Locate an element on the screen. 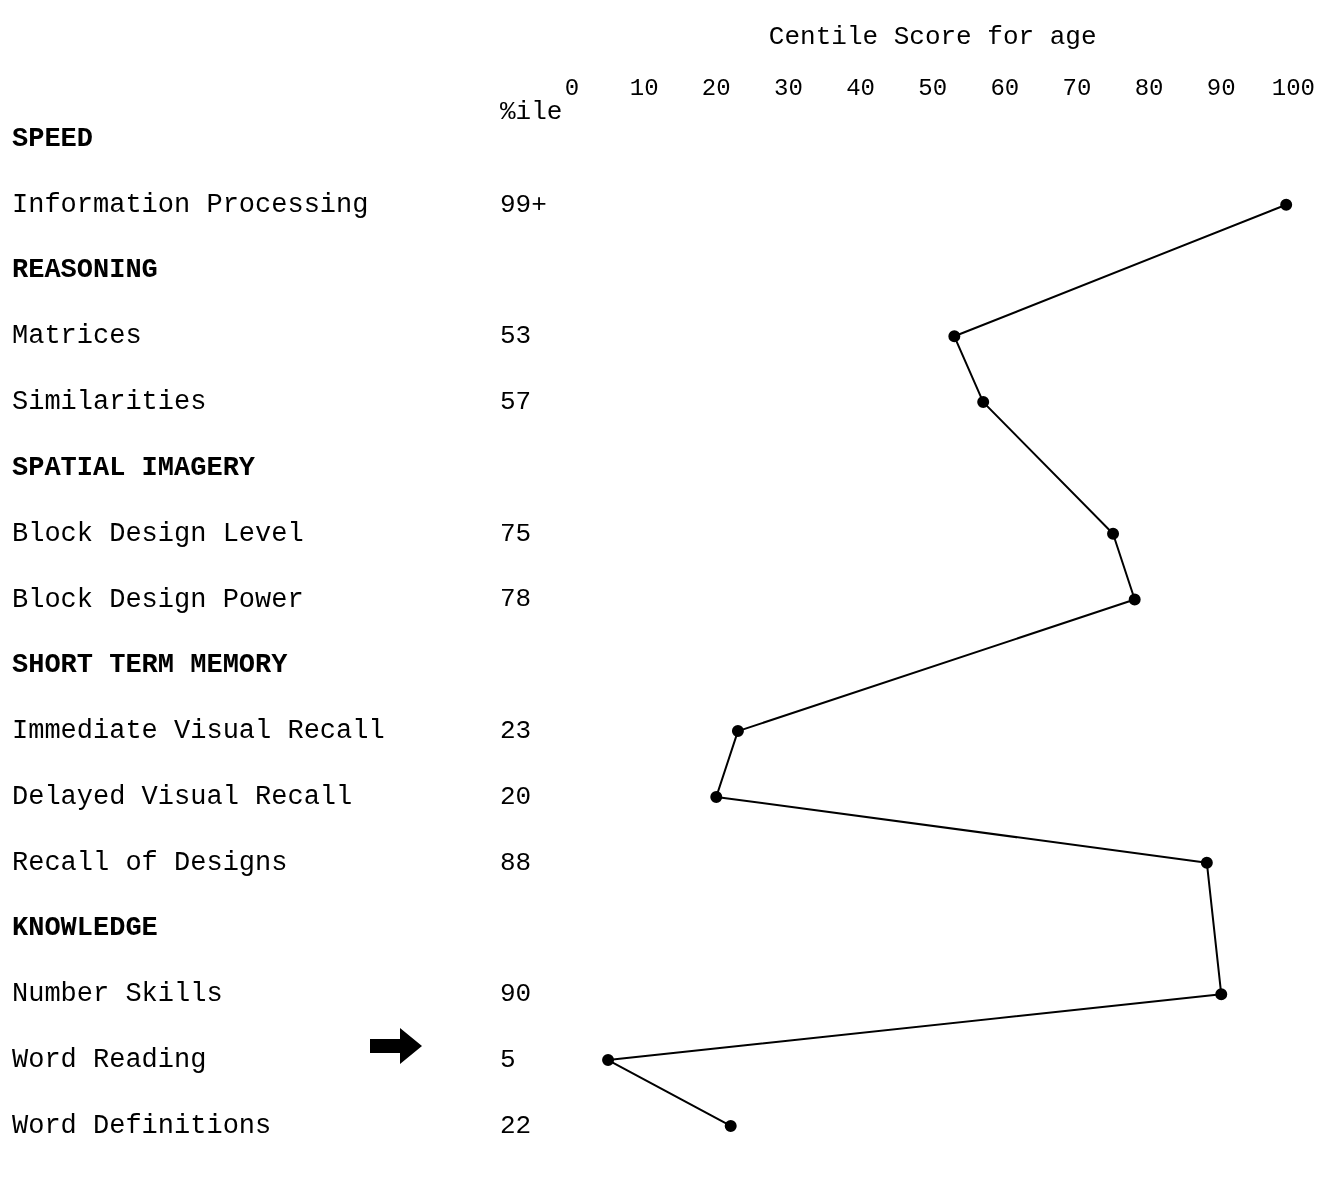 This screenshot has height=1185, width=1328. y-tick-label: Recall of Designs is located at coordinates (150, 862).